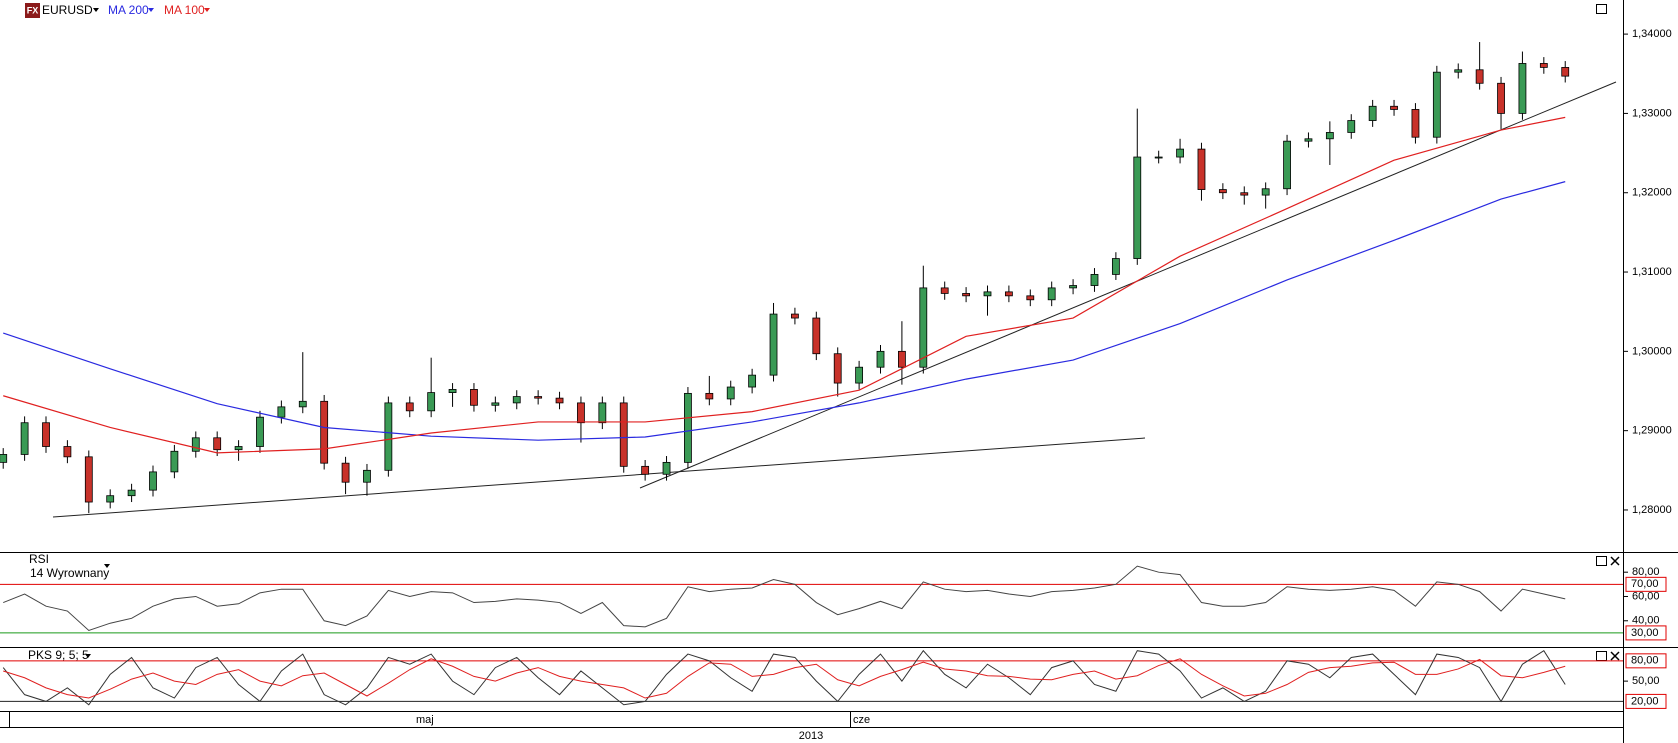  I want to click on level-label: 80,00, so click(1645, 661).